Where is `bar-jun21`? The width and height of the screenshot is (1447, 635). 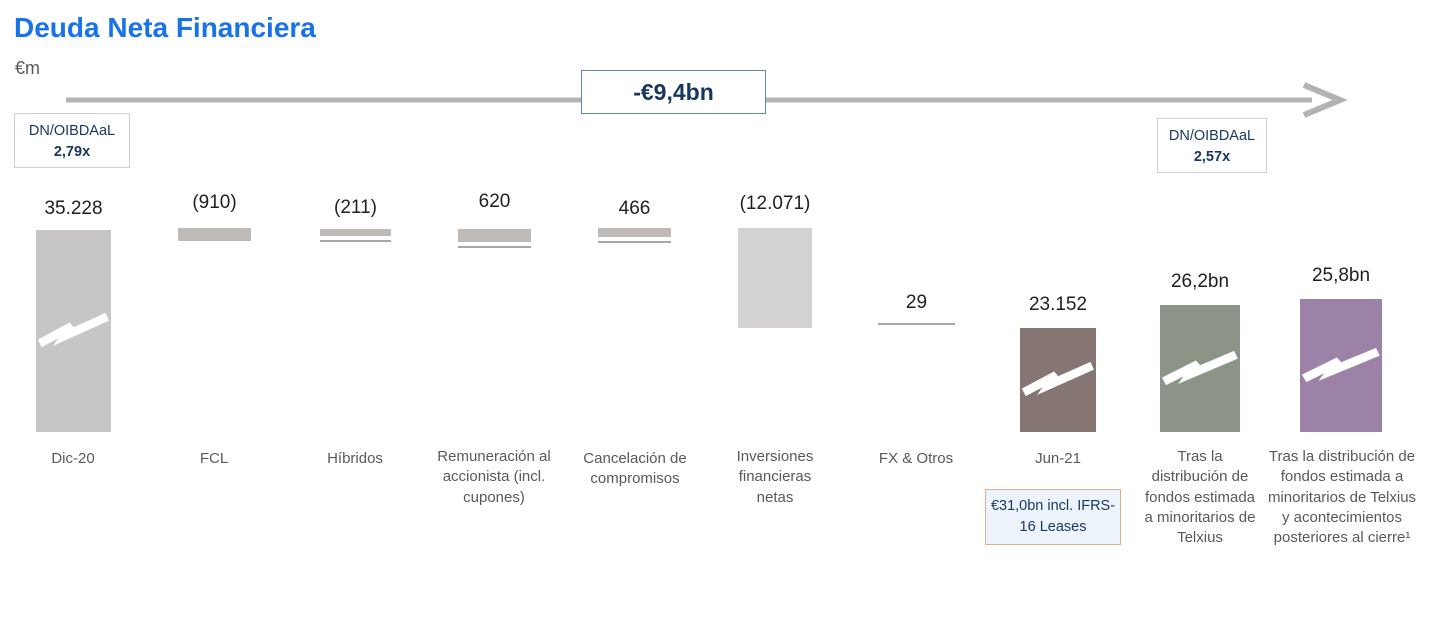
bar-jun21 is located at coordinates (1058, 380).